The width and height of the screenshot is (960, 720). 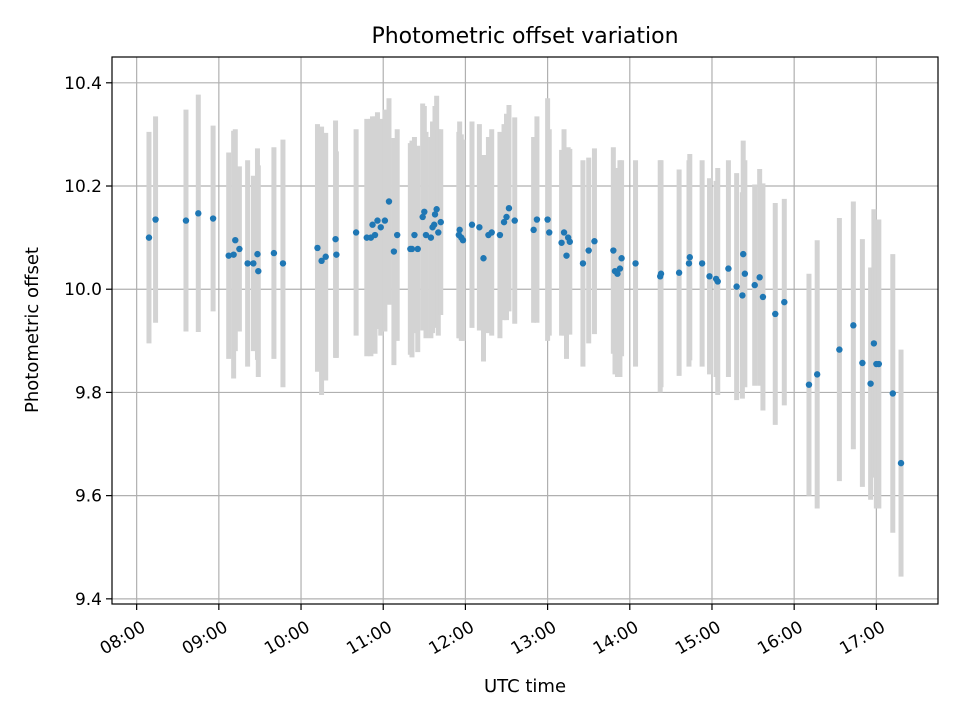 I want to click on y-tick-label: 9.4, so click(x=88, y=600).